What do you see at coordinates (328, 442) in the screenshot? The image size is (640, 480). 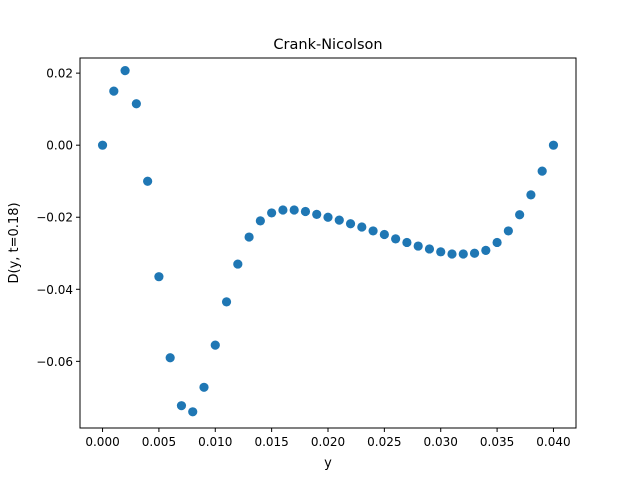 I see `x-tick-label: 0.020` at bounding box center [328, 442].